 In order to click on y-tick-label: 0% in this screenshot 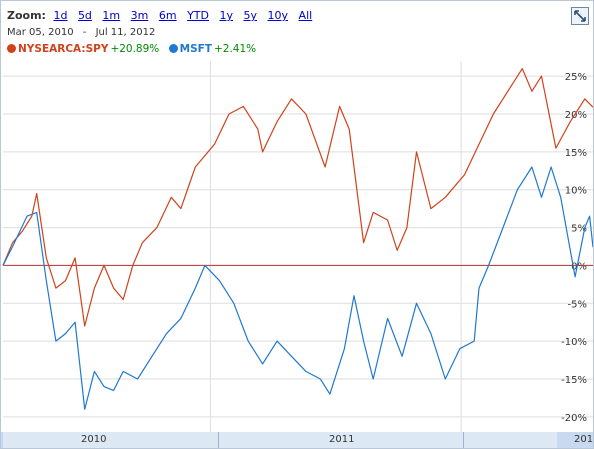, I will do `click(579, 266)`.